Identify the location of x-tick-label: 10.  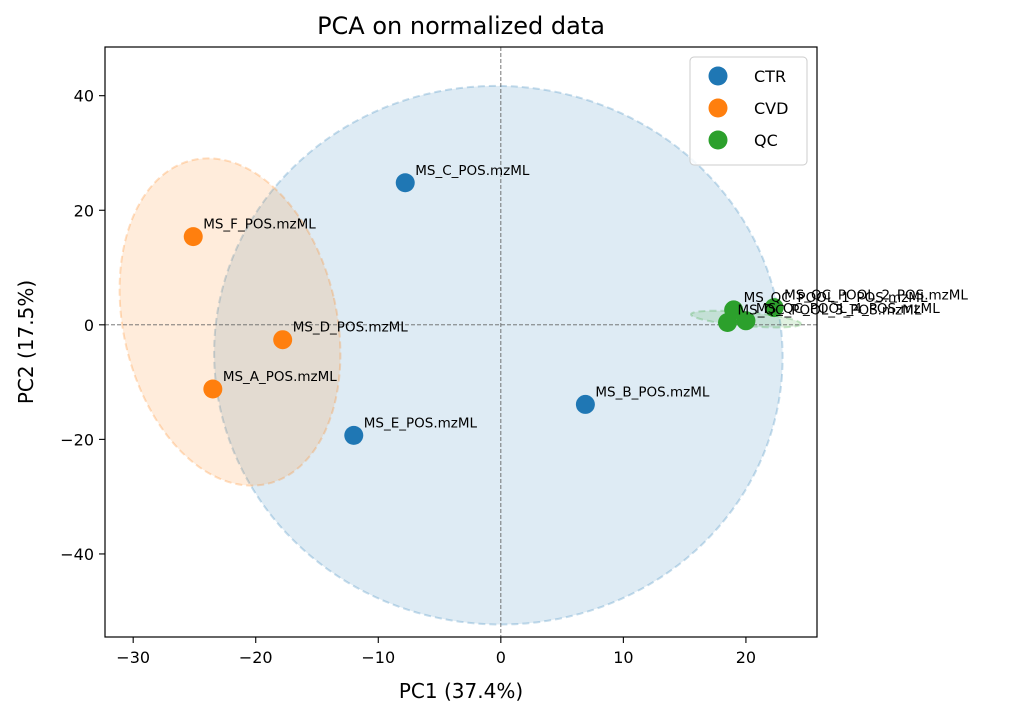
(623, 657).